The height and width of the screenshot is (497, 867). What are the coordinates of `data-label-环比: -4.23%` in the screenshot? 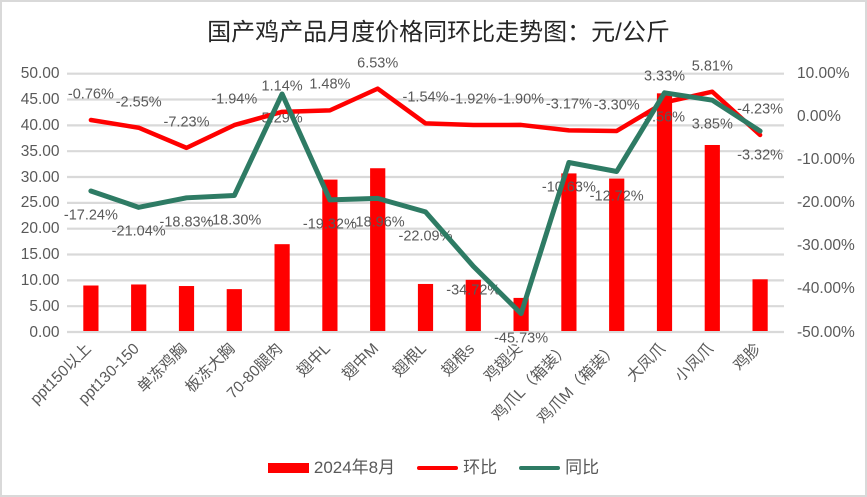 It's located at (760, 109).